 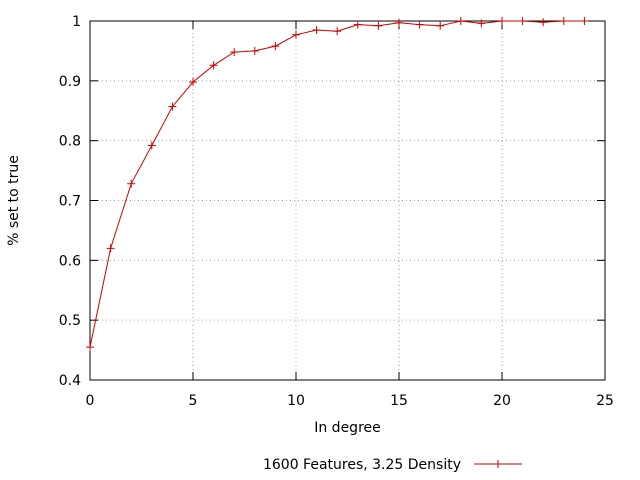 I want to click on x-tick-label: 25, so click(x=605, y=401).